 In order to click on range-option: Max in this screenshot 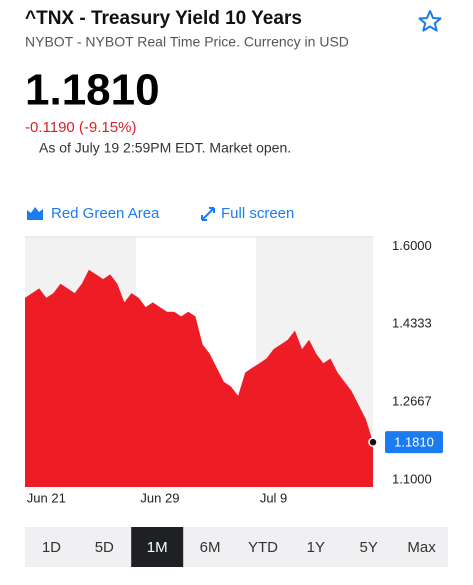, I will do `click(421, 547)`.